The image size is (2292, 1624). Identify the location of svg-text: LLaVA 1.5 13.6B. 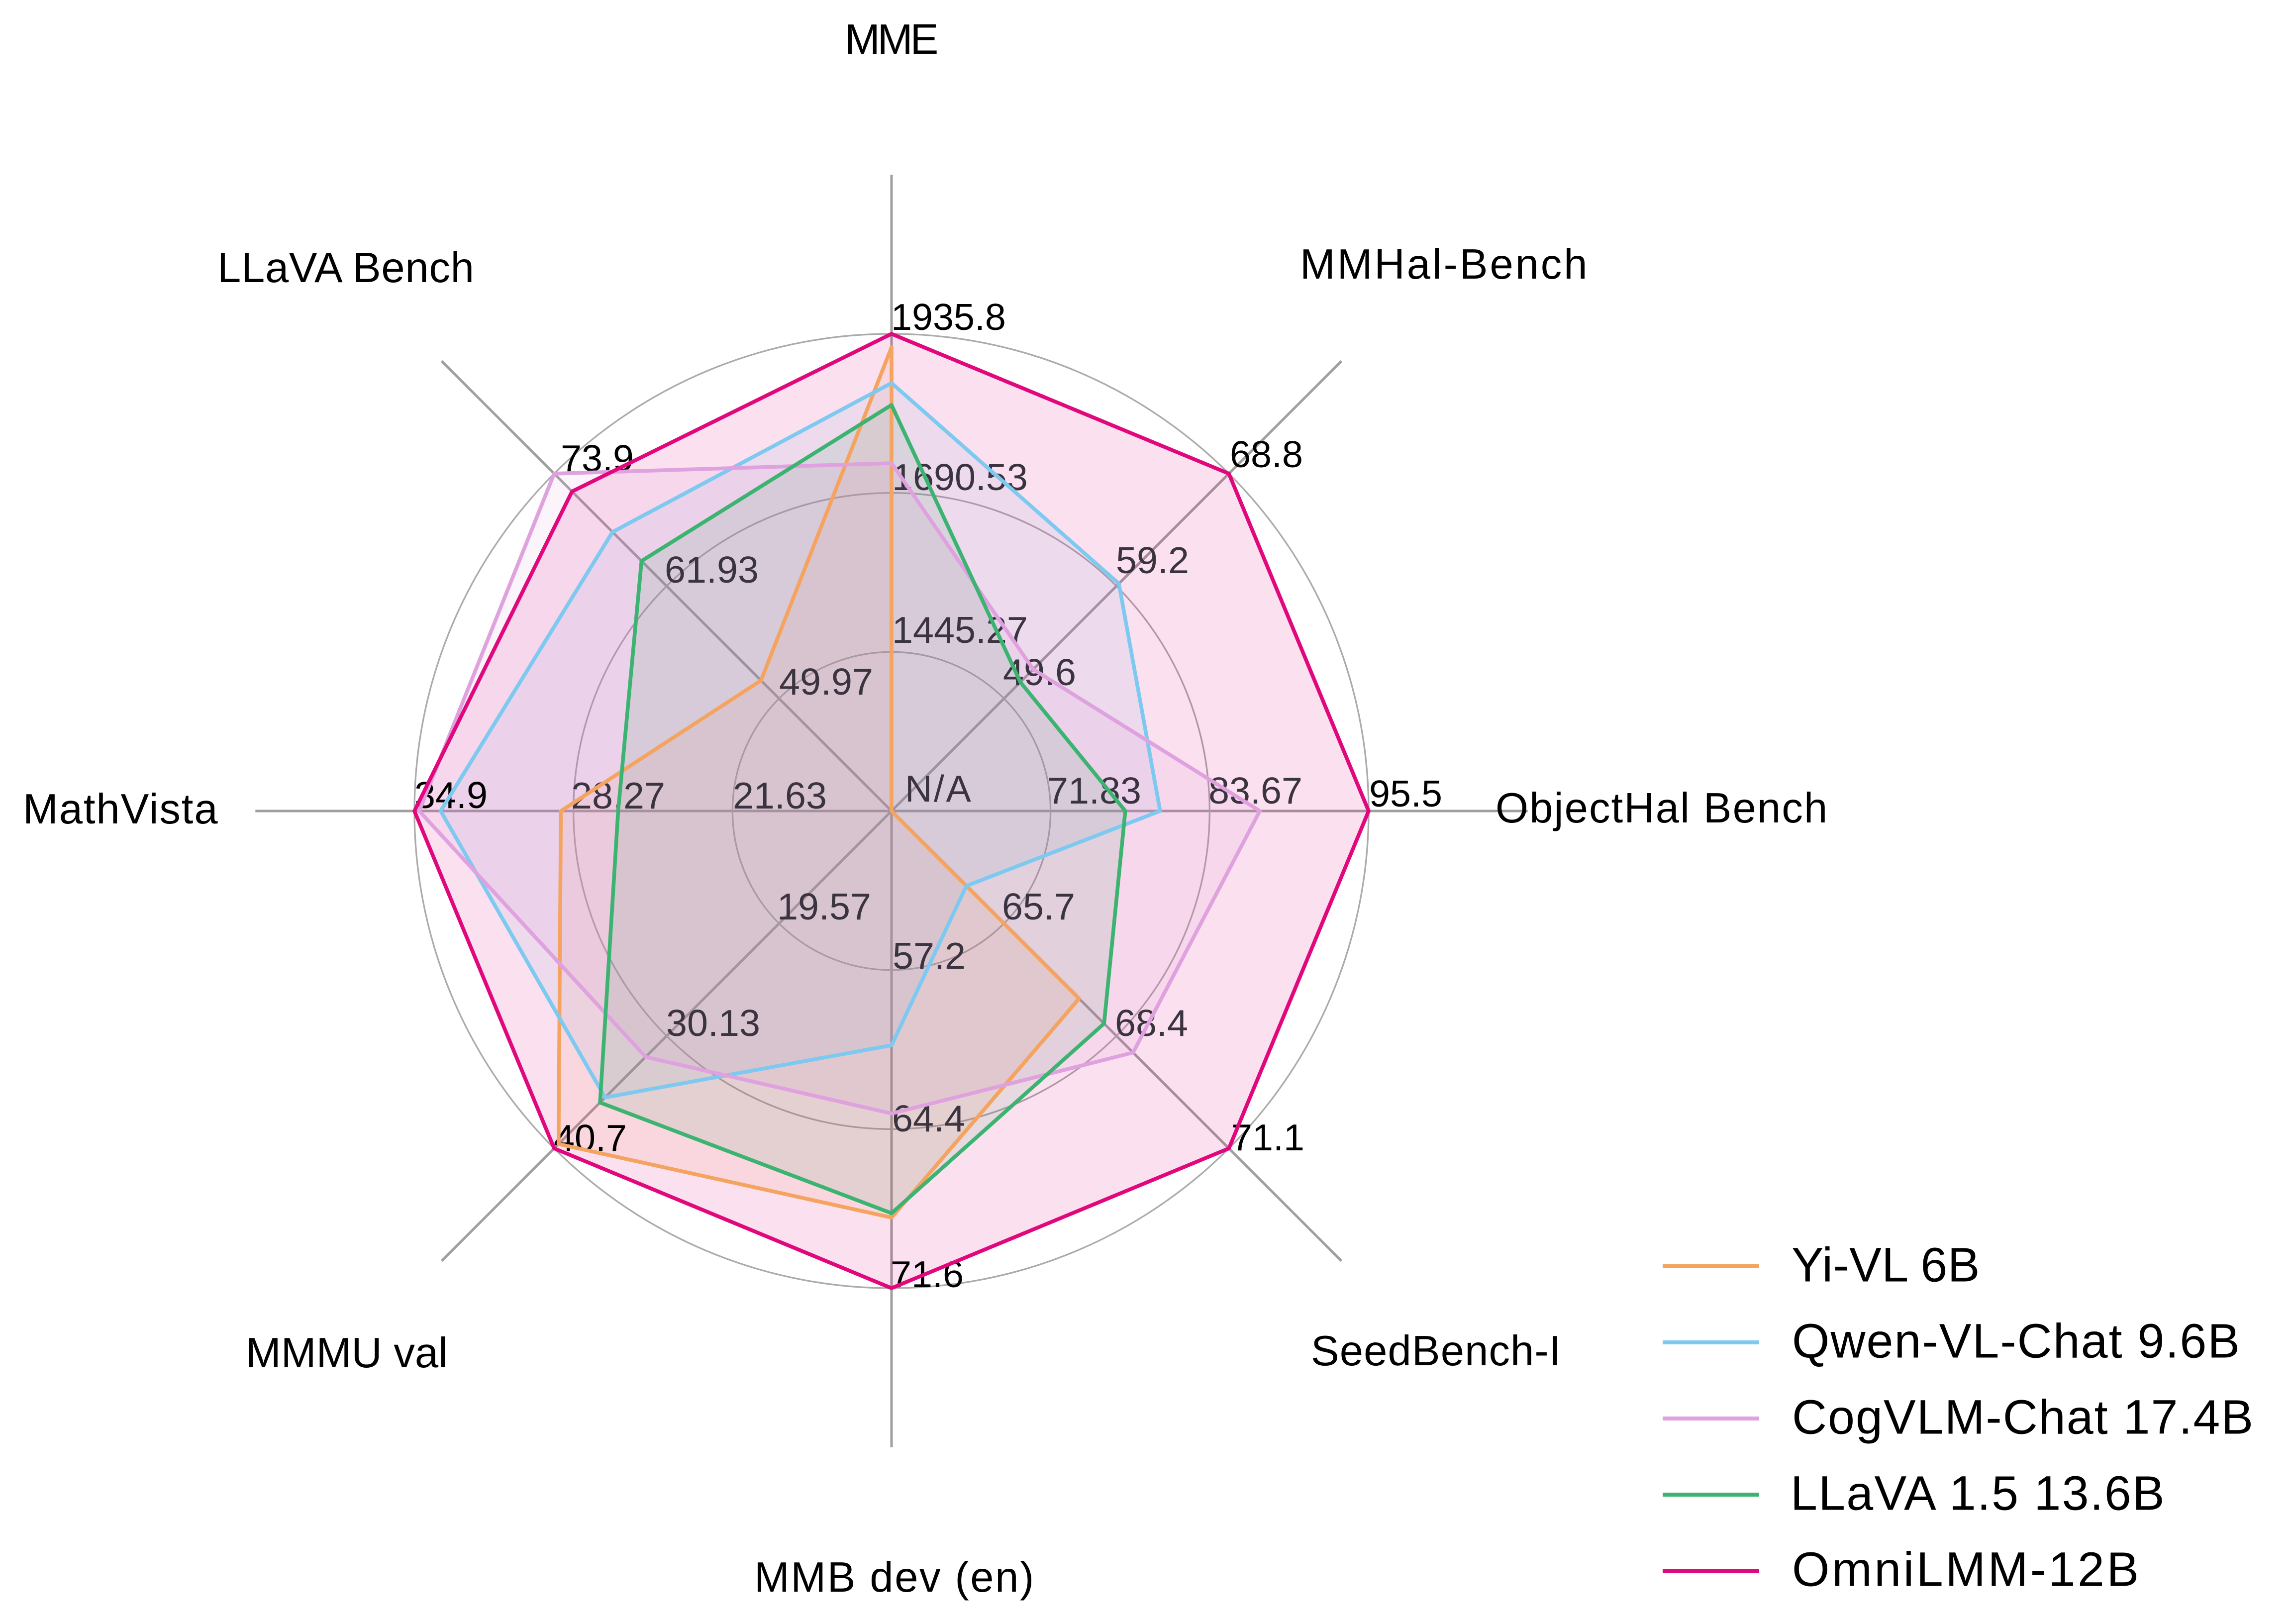
(1979, 1494).